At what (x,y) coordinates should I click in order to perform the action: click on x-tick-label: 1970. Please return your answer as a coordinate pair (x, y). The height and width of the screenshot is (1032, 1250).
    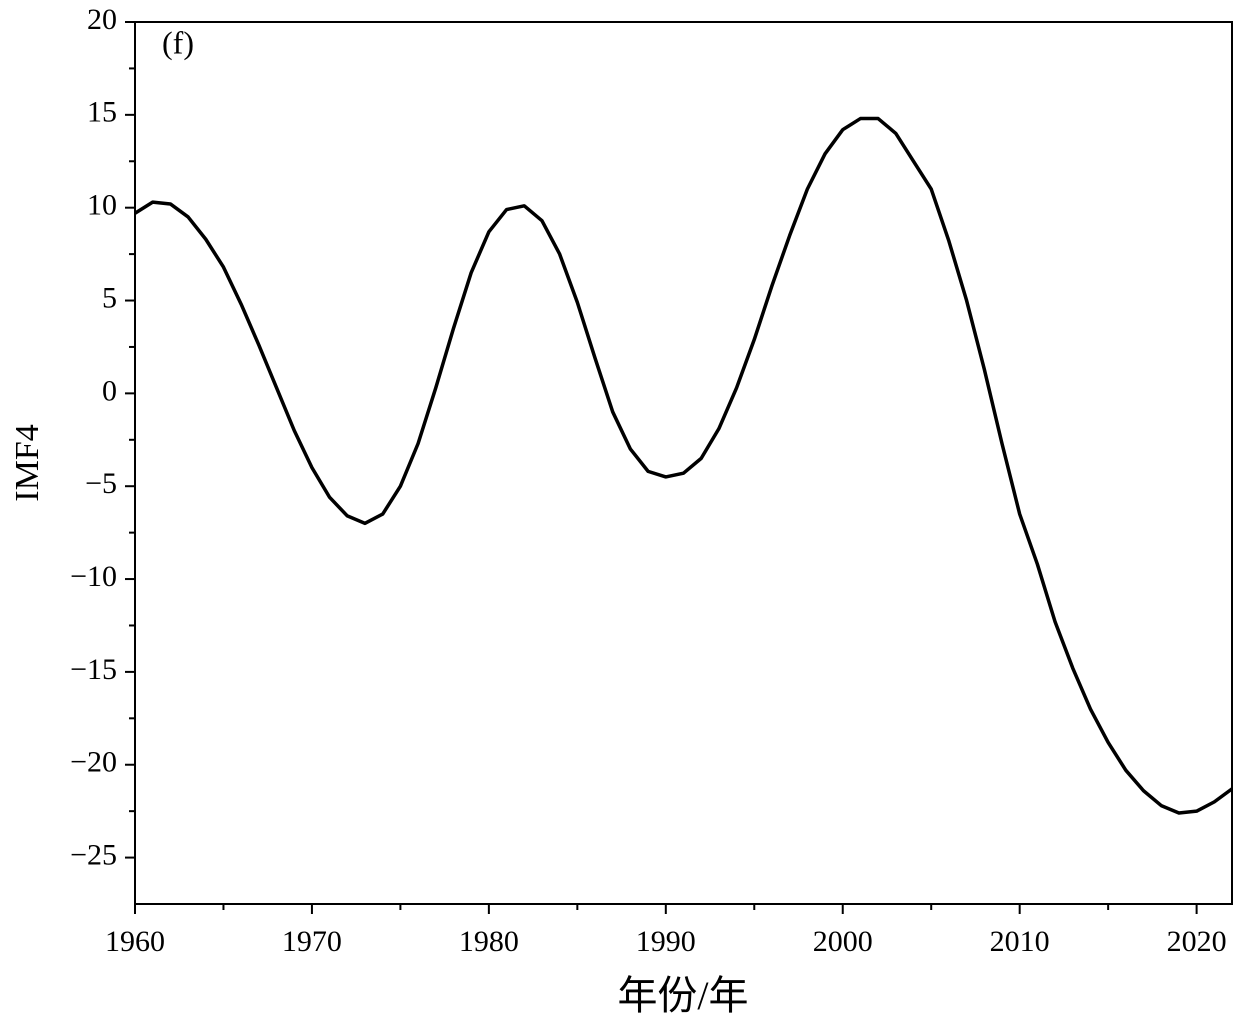
    Looking at the image, I should click on (312, 941).